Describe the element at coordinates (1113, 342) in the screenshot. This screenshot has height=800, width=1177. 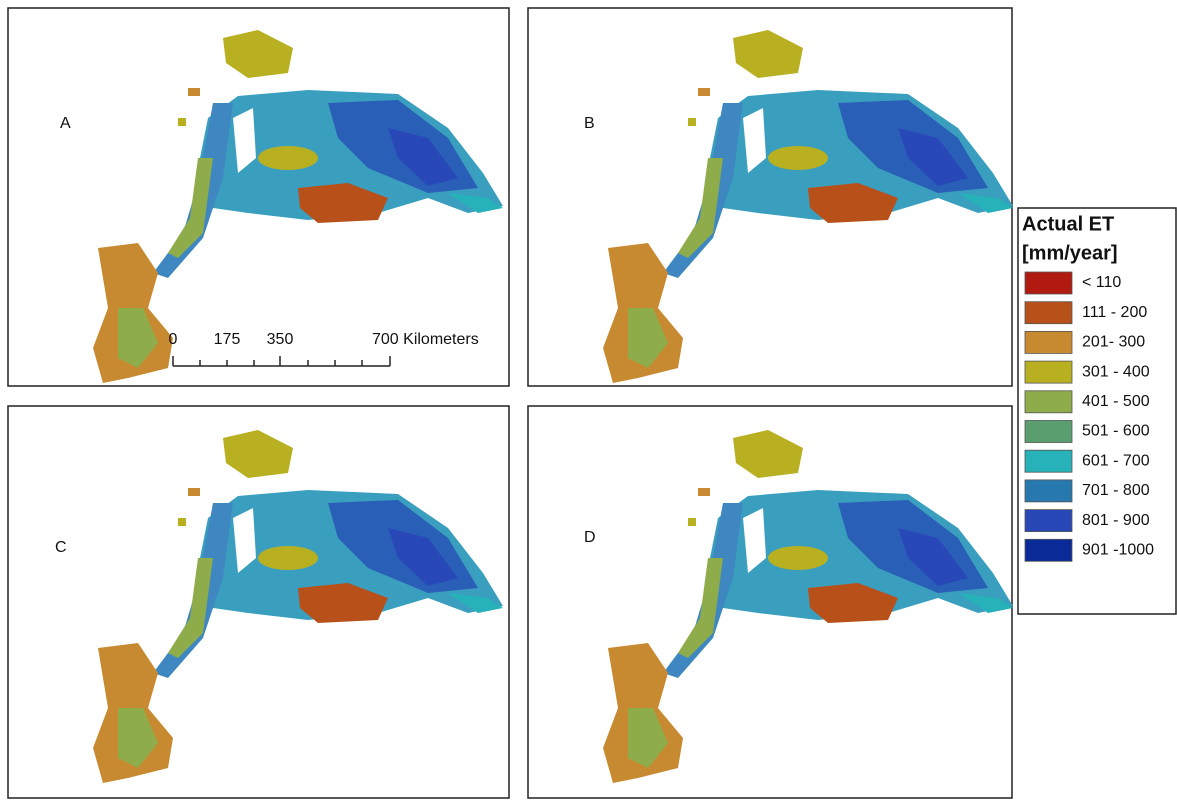
I see `legend-label: 201- 300` at that location.